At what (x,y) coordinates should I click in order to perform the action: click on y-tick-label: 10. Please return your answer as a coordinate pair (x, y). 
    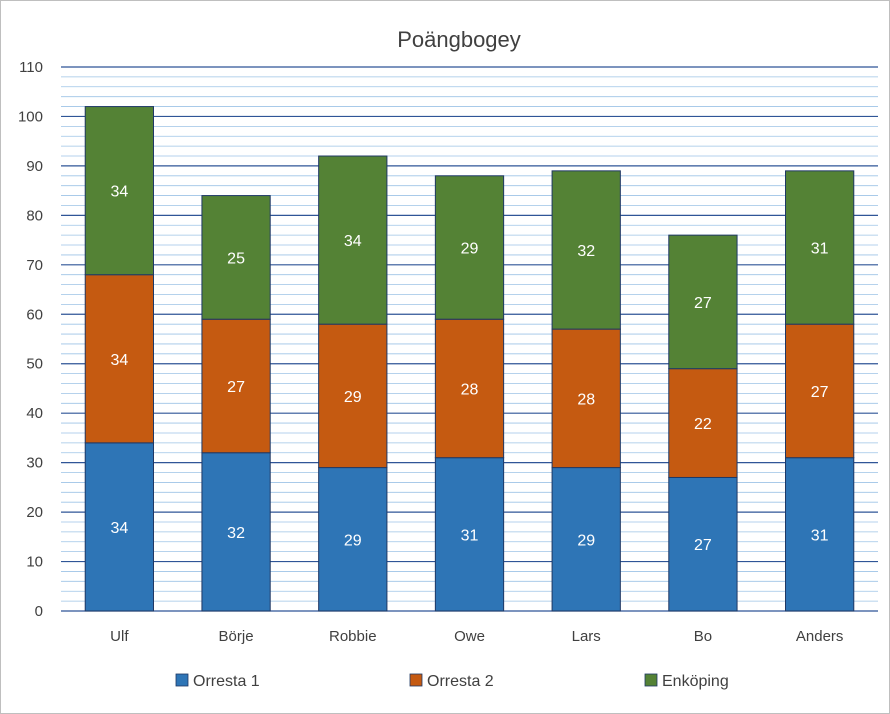
    Looking at the image, I should click on (34, 562).